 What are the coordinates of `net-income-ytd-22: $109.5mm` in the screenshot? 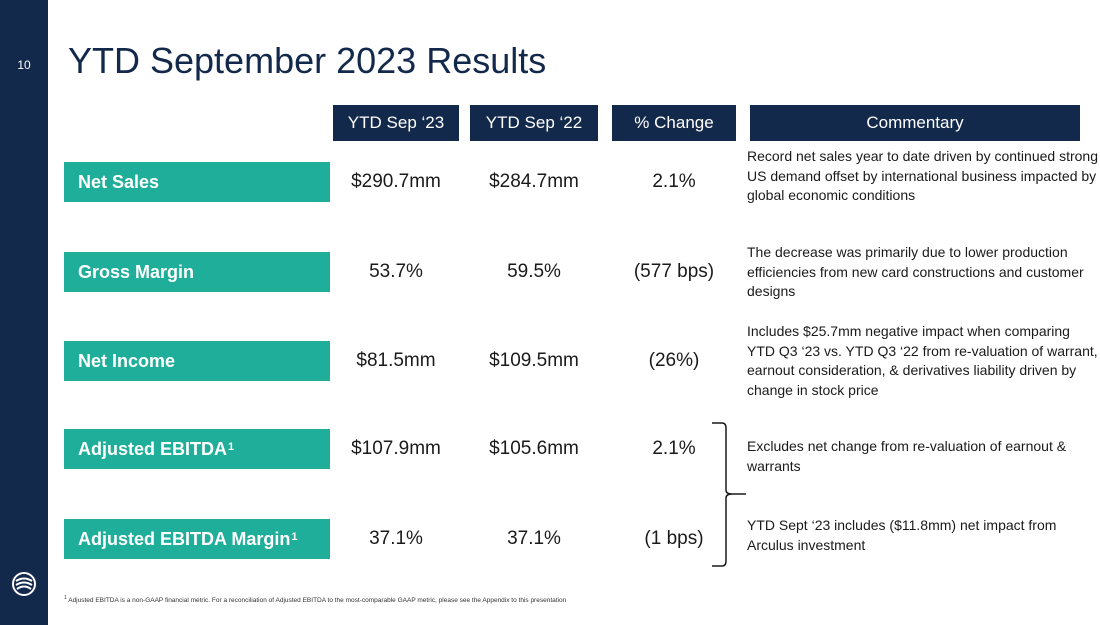 It's located at (534, 360).